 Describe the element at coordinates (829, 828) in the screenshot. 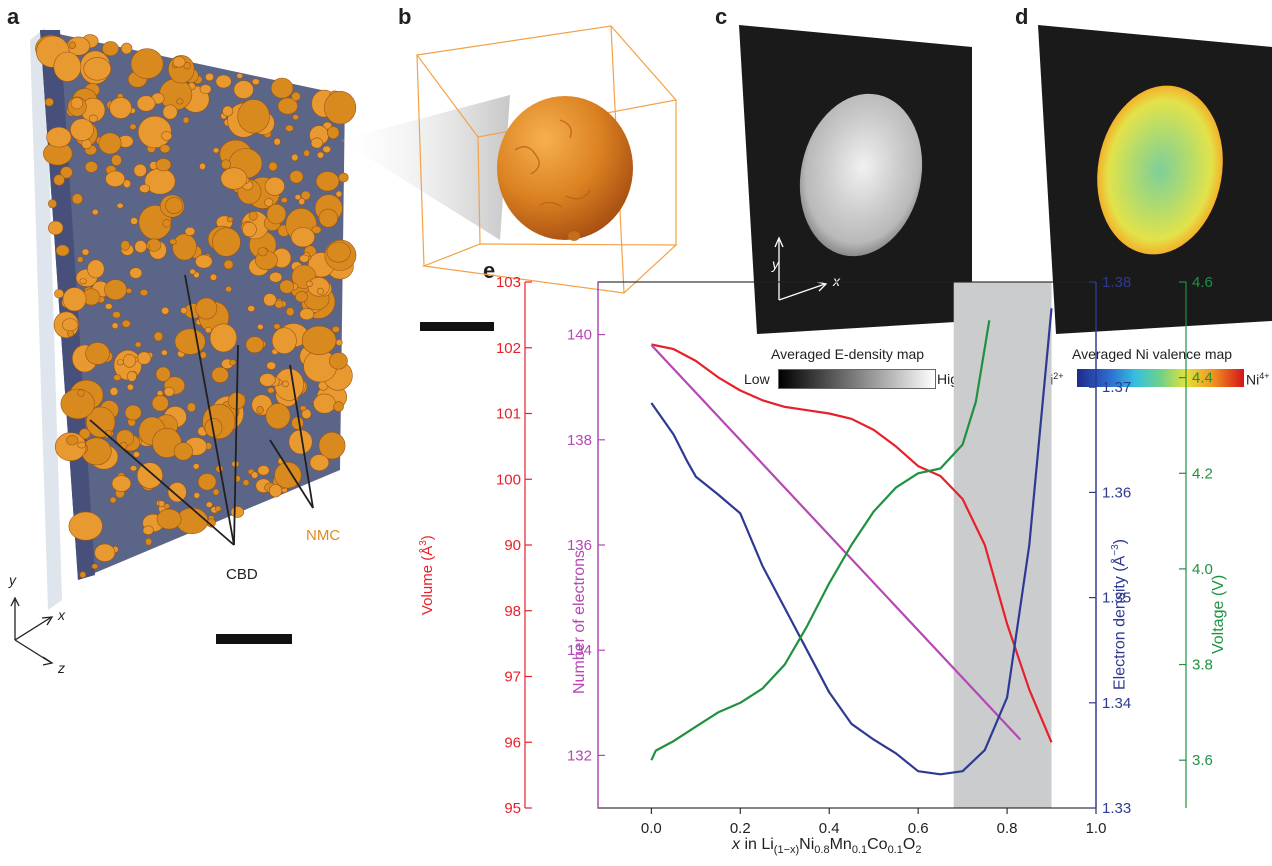

I see `x-tick-label: 0.4` at that location.